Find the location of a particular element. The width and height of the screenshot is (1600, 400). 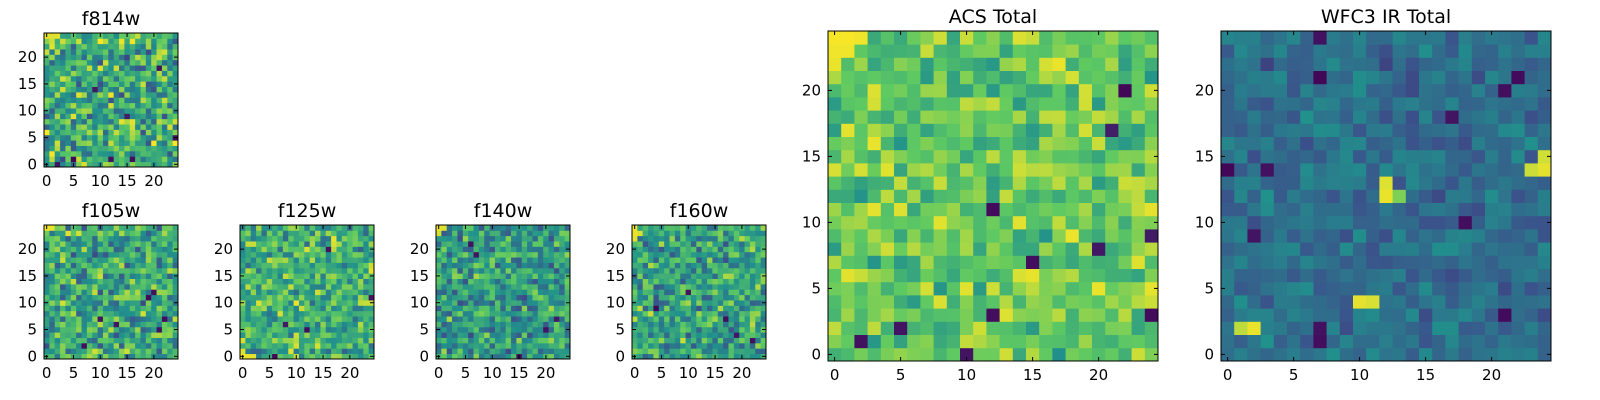

y-tick-label: 0 is located at coordinates (620, 356).